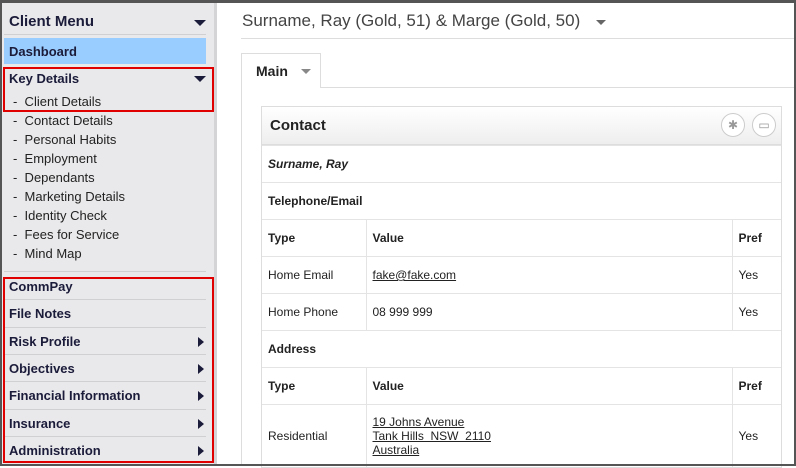 The width and height of the screenshot is (796, 468). What do you see at coordinates (51, 21) in the screenshot?
I see `client-menu-title: Client Menu` at bounding box center [51, 21].